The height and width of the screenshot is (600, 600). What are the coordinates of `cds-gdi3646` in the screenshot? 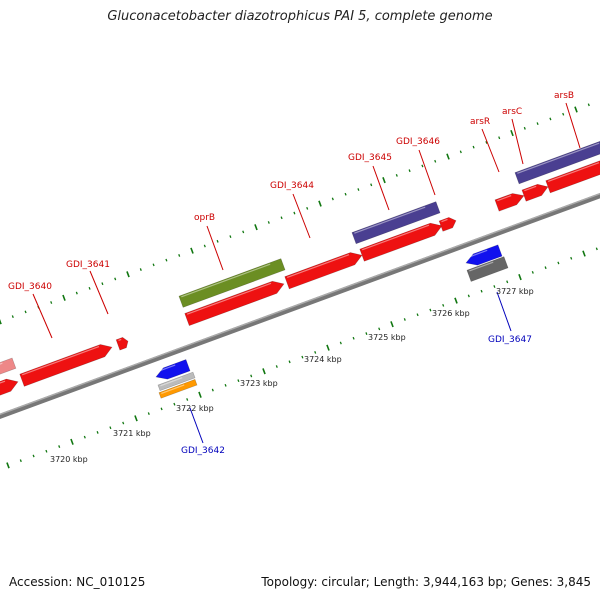 It's located at (448, 223).